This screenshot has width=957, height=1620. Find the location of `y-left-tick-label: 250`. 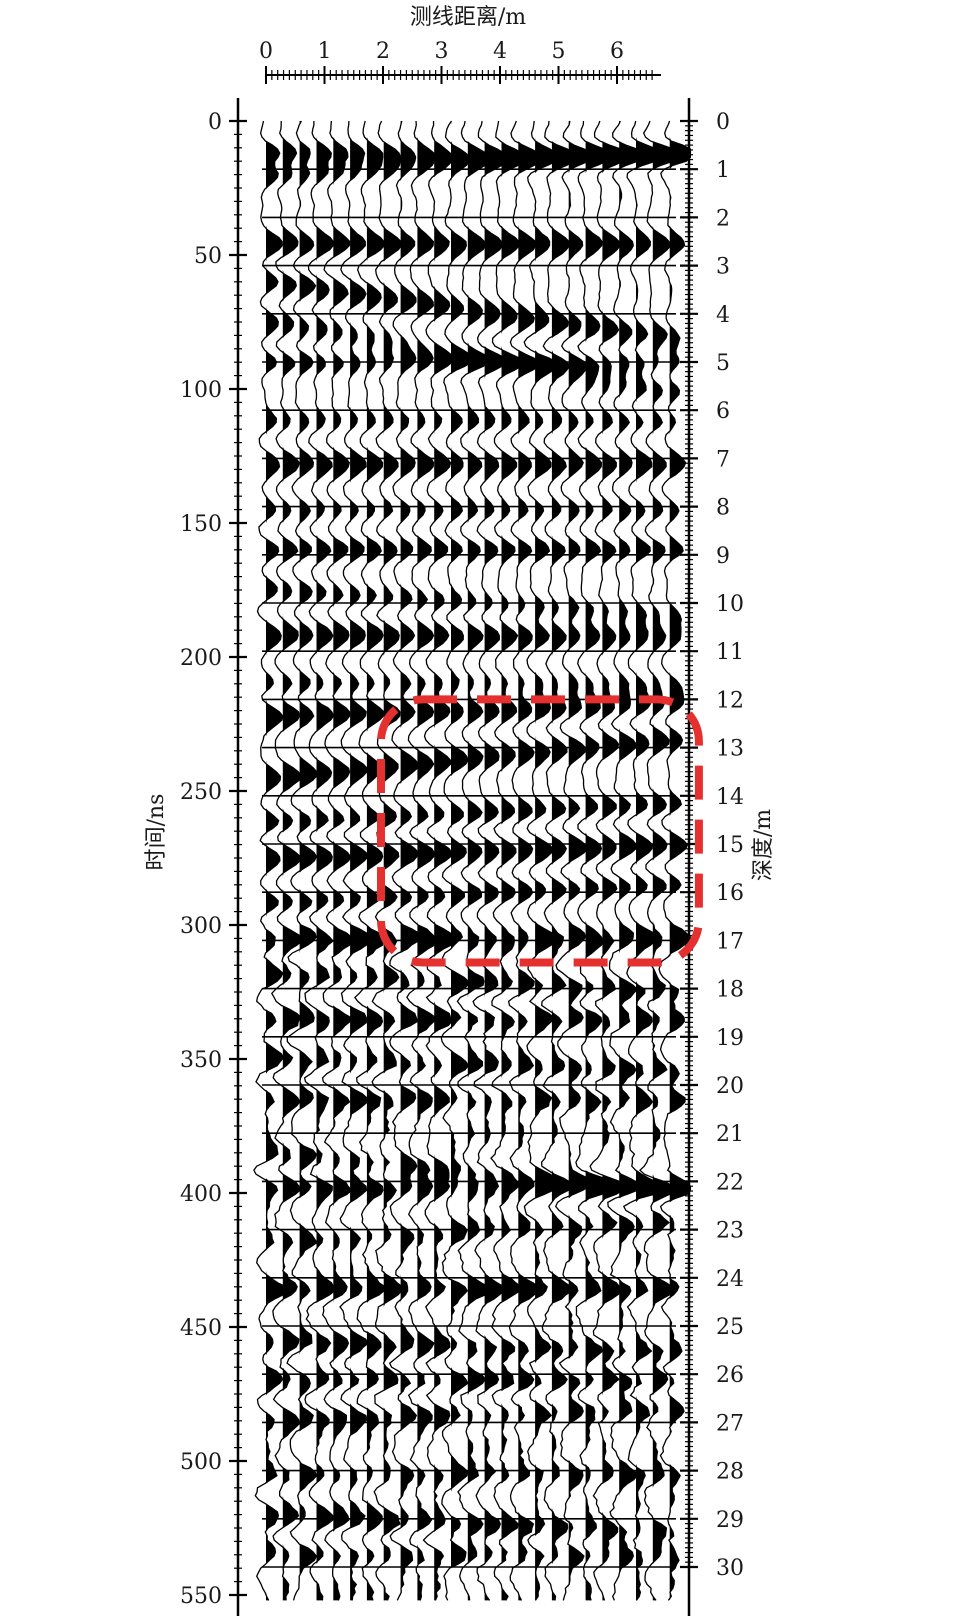

y-left-tick-label: 250 is located at coordinates (201, 792).